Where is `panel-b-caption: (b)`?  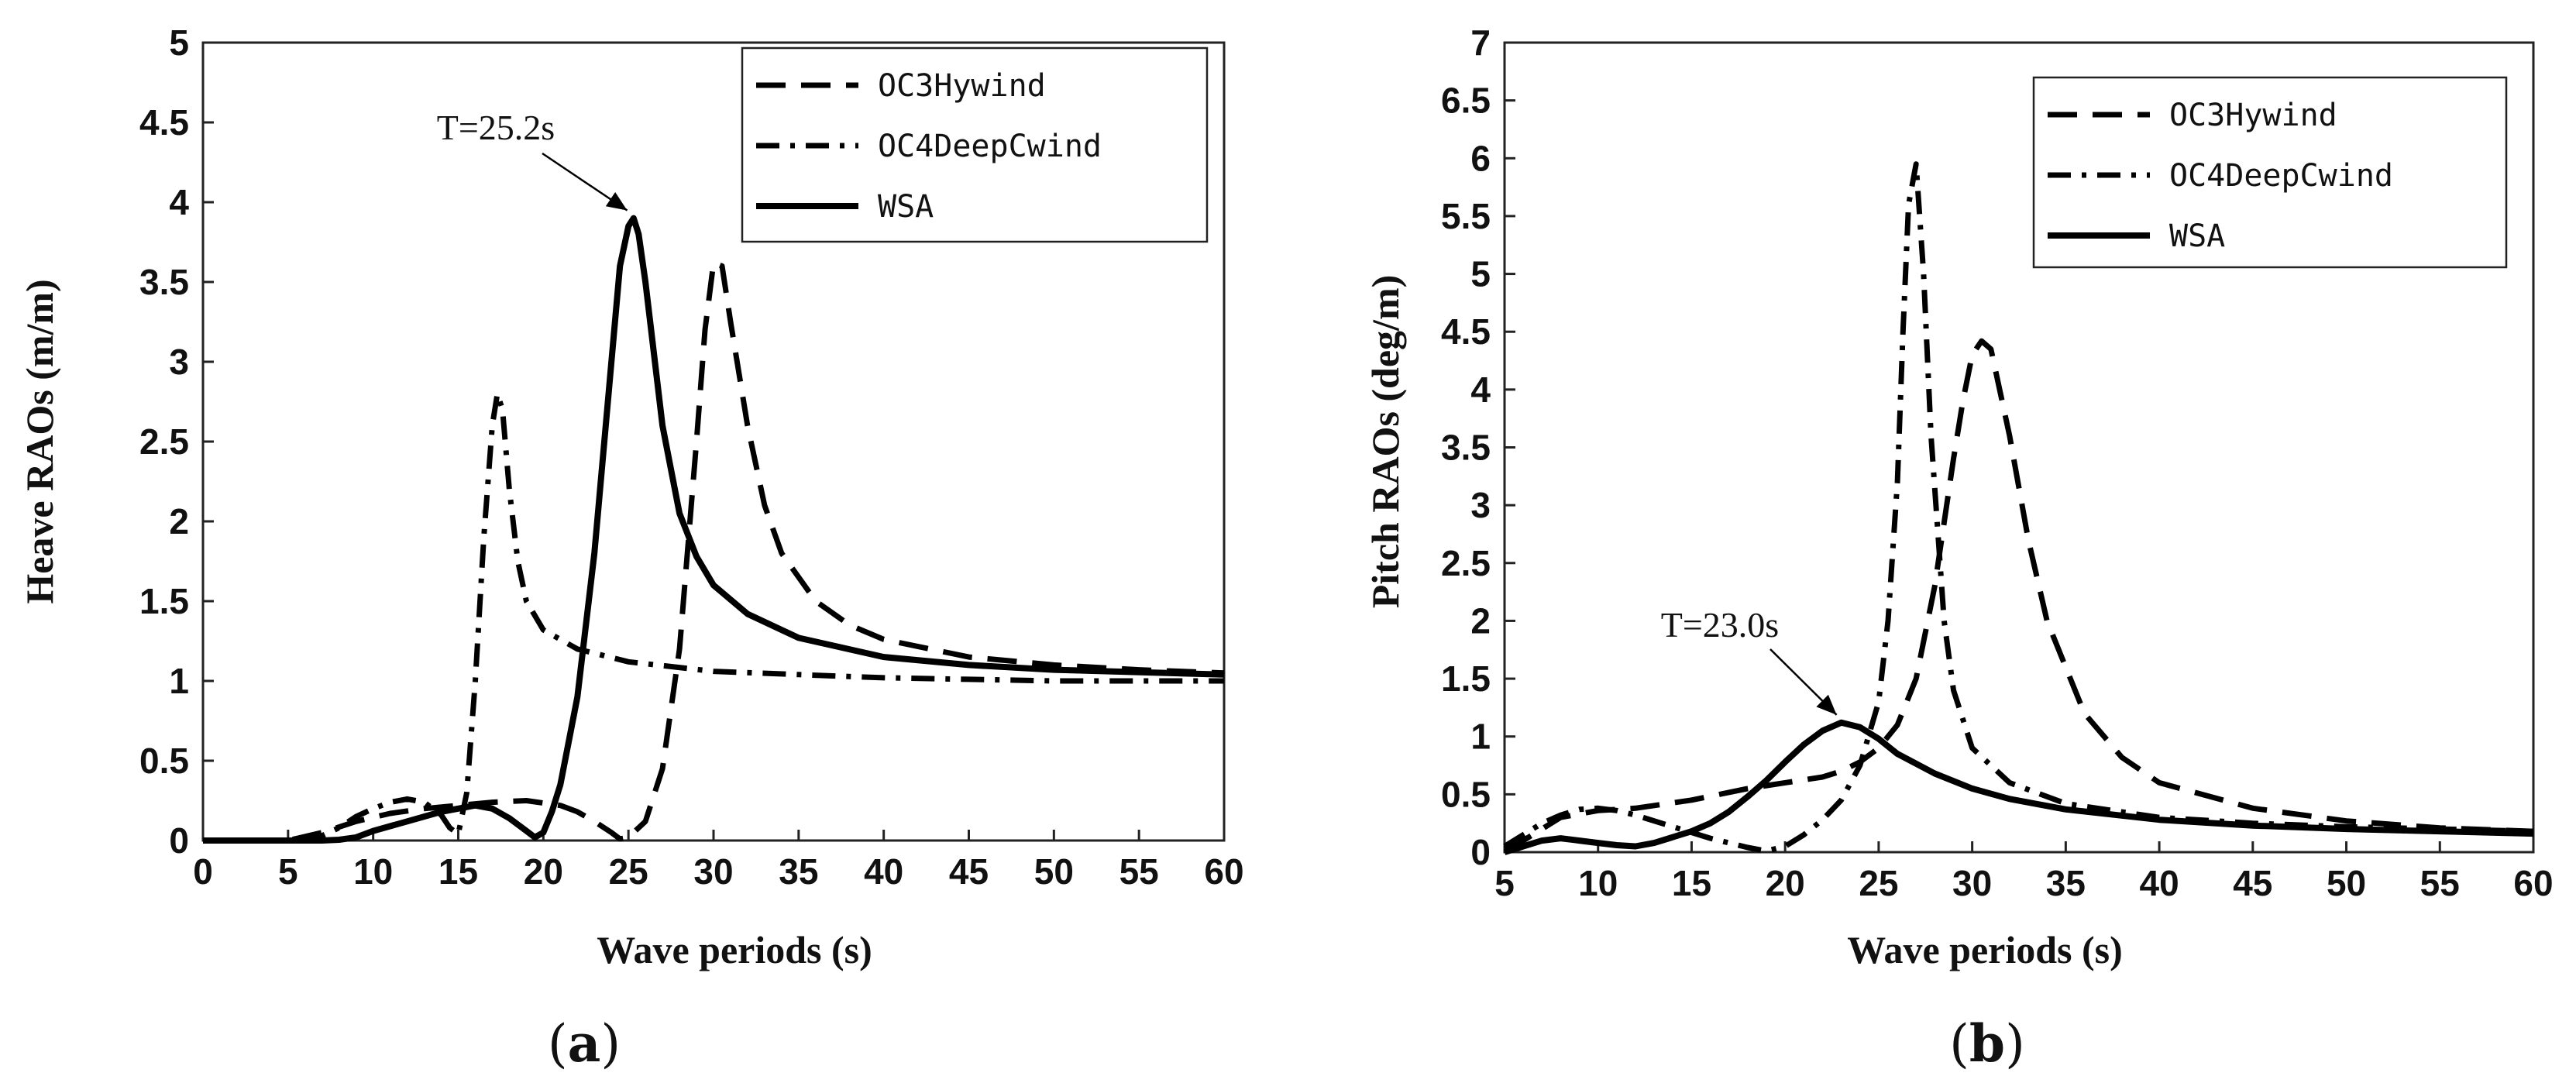 panel-b-caption: (b) is located at coordinates (1987, 1043).